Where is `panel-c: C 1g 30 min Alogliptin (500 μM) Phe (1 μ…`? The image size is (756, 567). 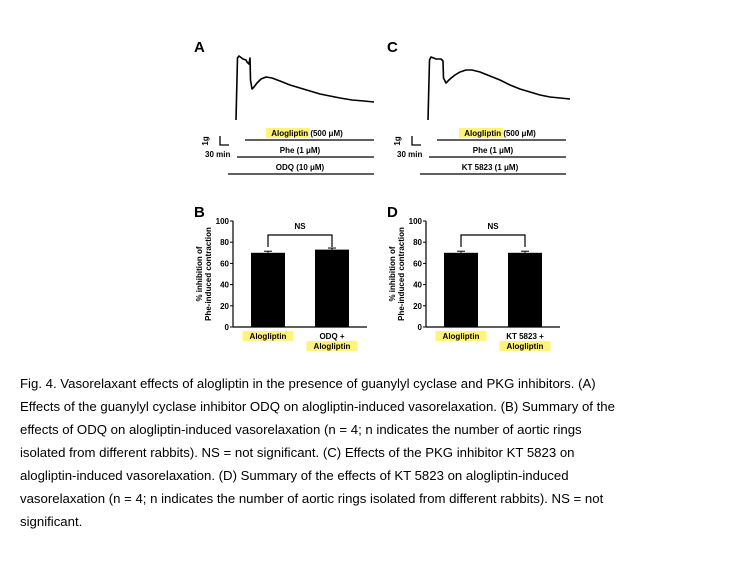 panel-c: C 1g 30 min Alogliptin (500 μM) Phe (1 μ… is located at coordinates (479, 107).